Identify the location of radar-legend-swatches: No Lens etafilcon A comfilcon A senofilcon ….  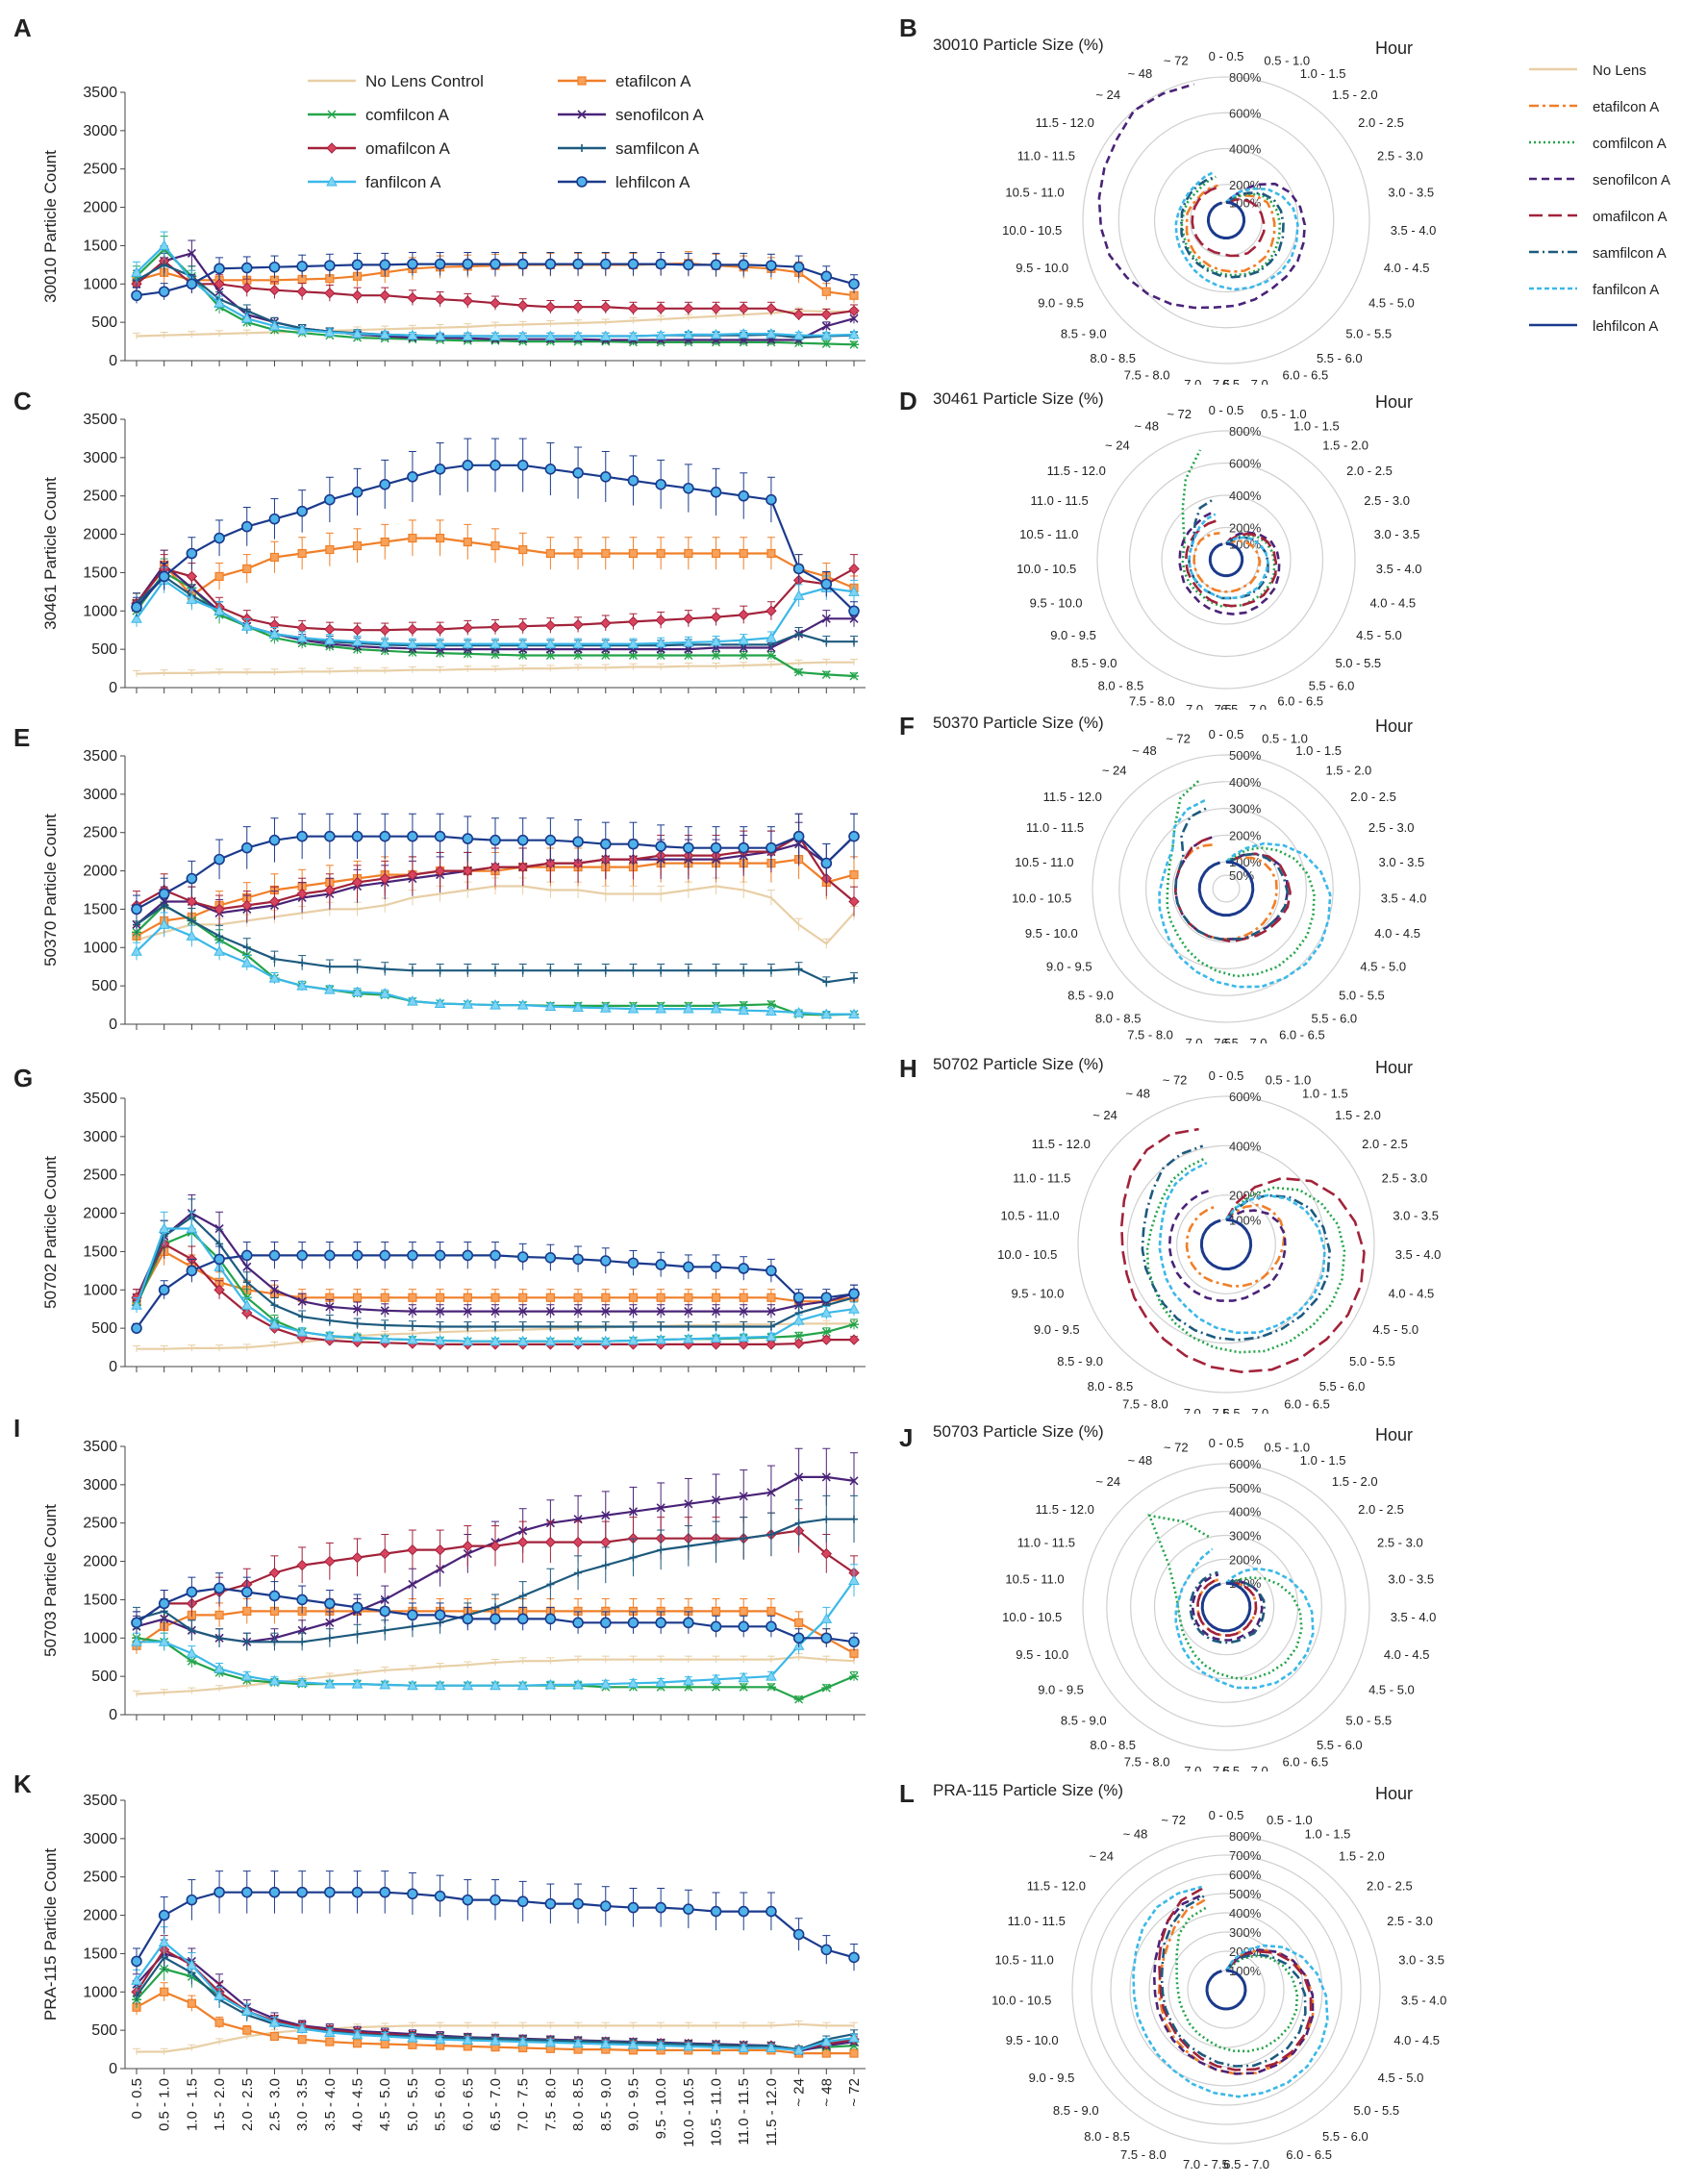
(1599, 199).